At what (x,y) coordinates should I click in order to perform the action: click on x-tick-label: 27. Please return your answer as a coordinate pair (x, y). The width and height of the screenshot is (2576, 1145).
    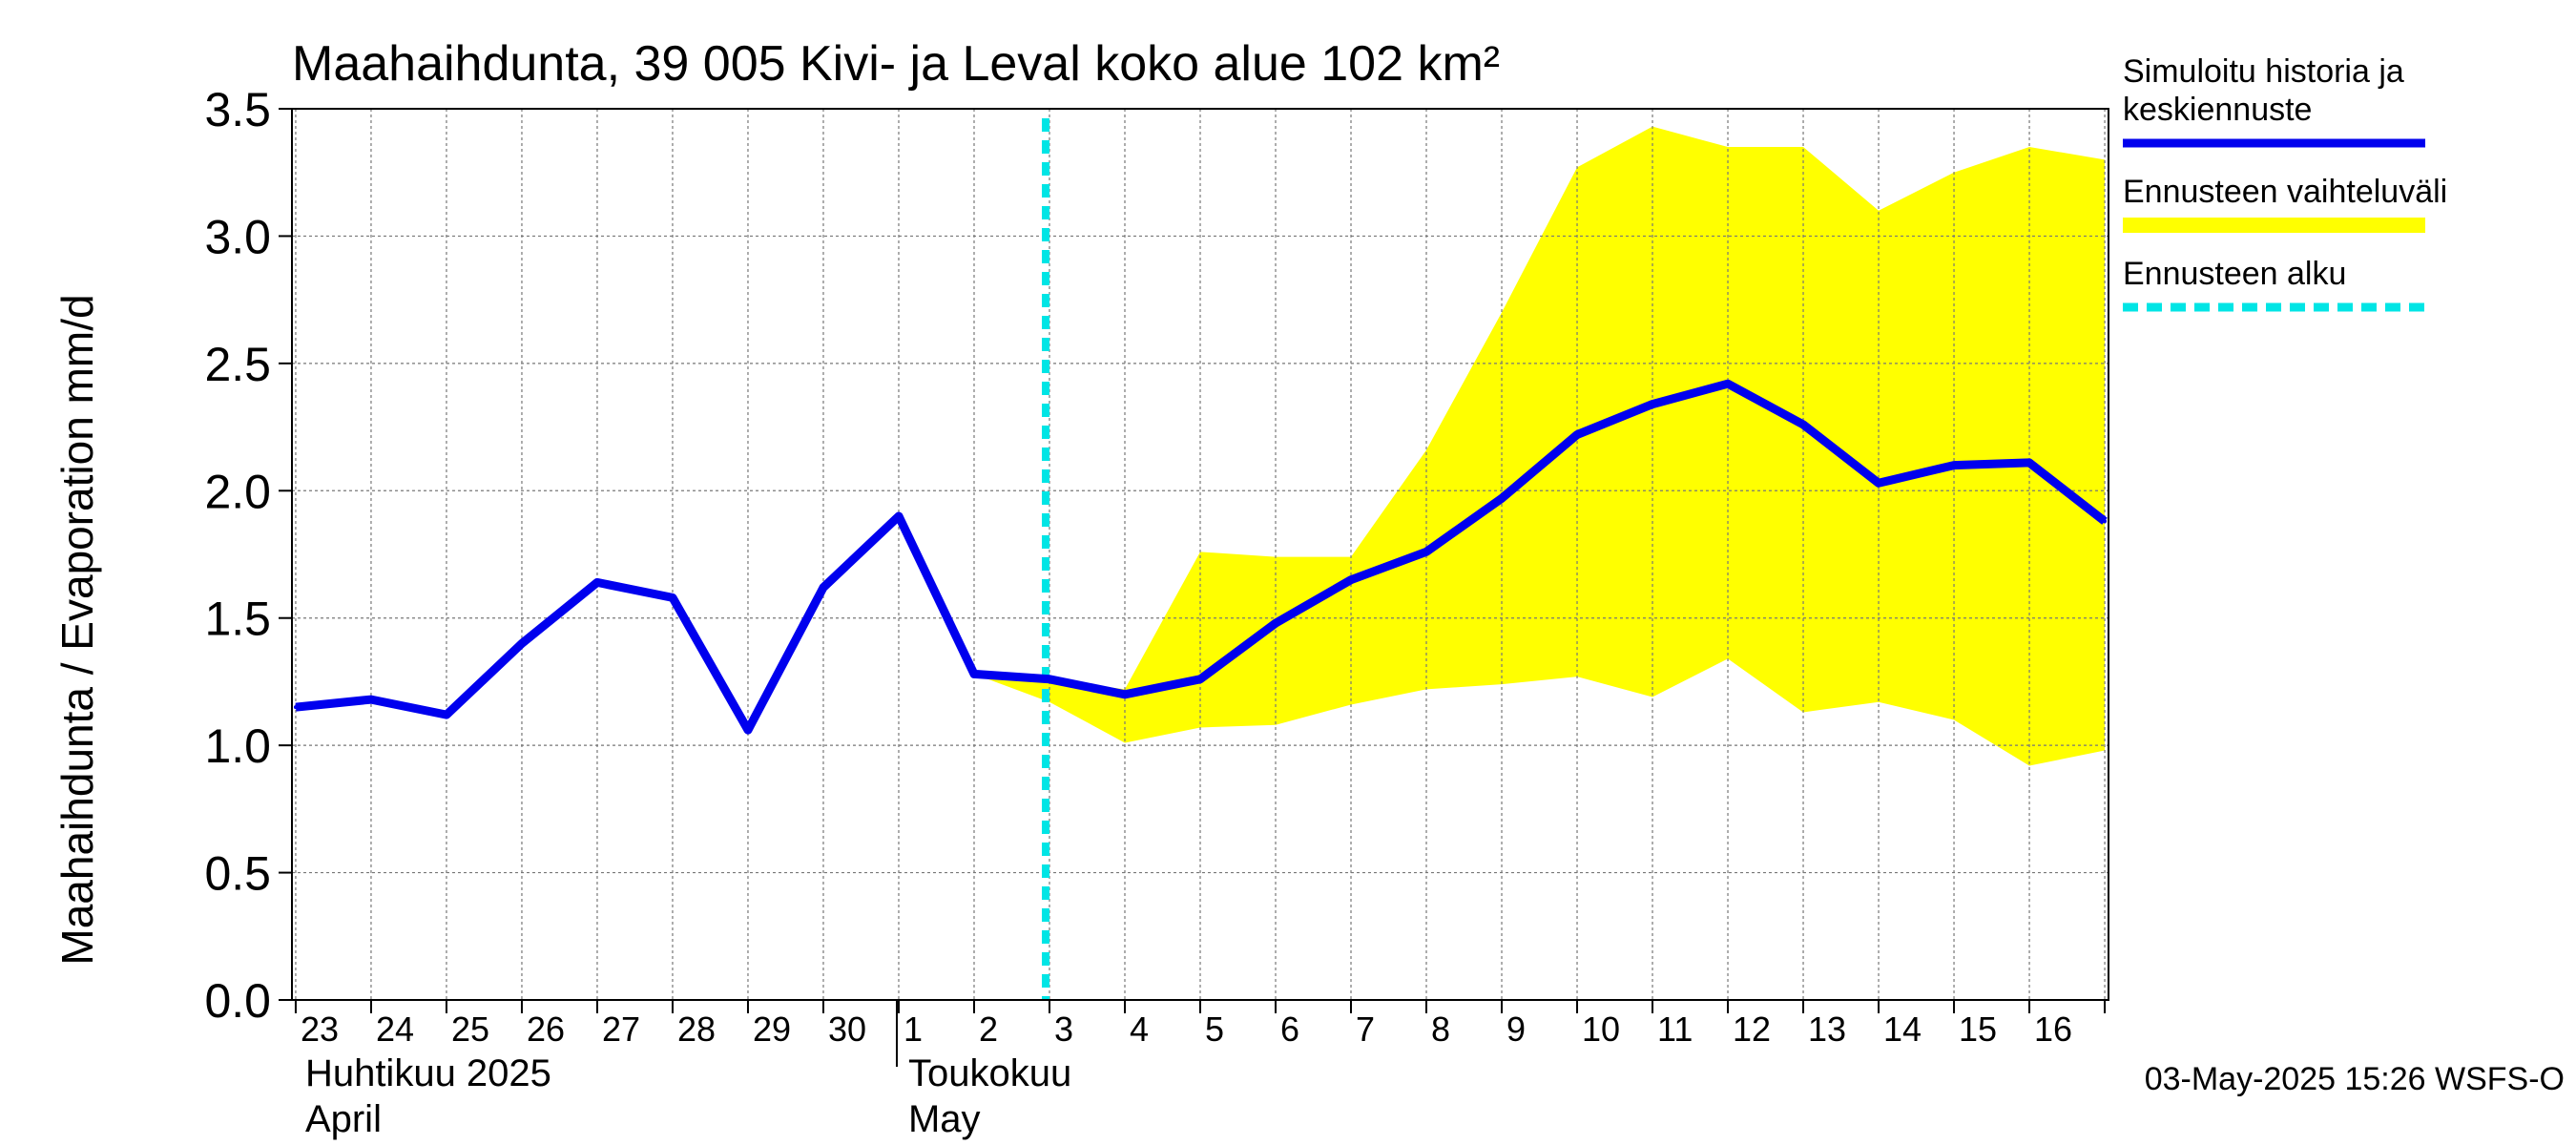
    Looking at the image, I should click on (621, 1029).